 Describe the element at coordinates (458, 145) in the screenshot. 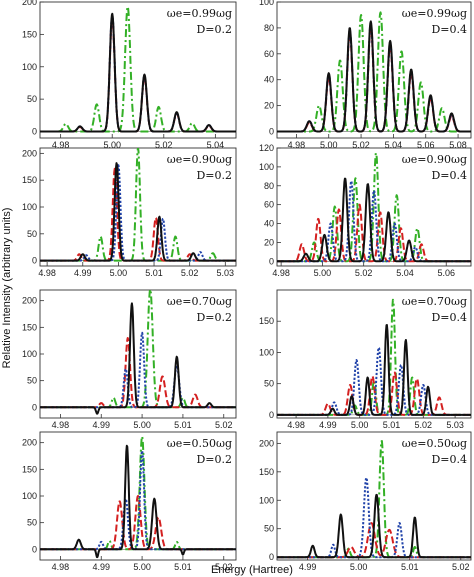

I see `x-tick-label: 5.08` at that location.